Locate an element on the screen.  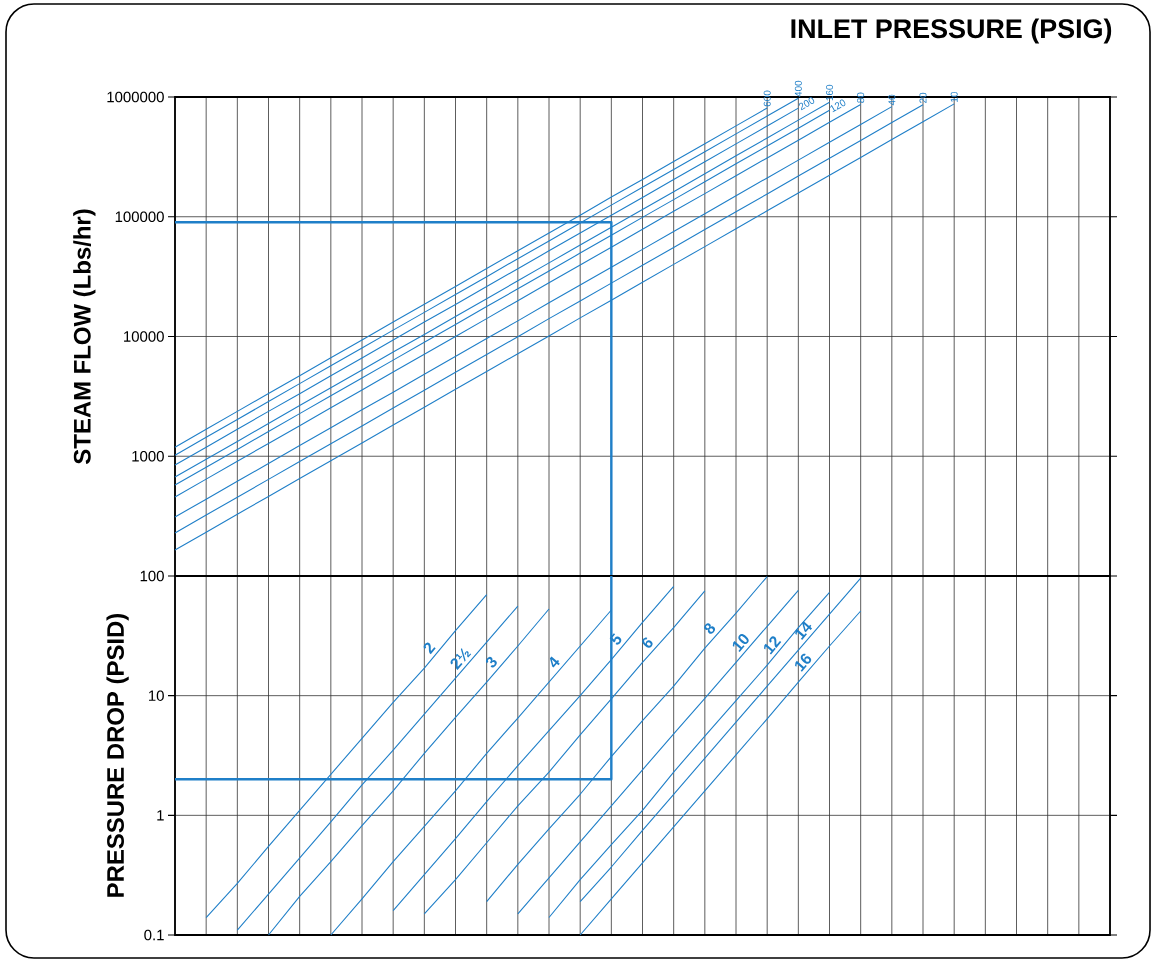
y-tick-label: 10 is located at coordinates (156, 695).